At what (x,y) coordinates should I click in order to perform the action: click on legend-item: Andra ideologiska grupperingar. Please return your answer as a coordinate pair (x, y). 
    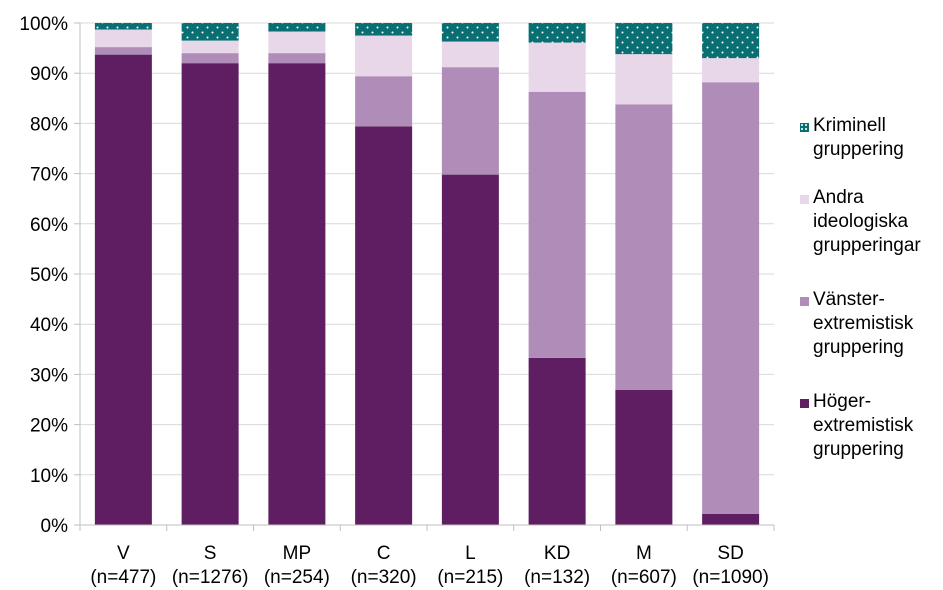
    Looking at the image, I should click on (871, 222).